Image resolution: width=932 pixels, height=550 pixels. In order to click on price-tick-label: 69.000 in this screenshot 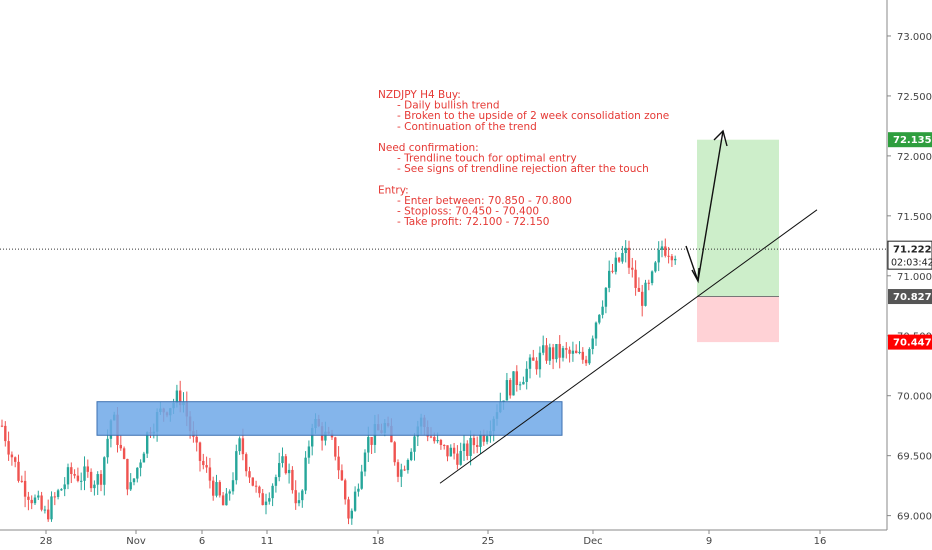, I will do `click(914, 517)`.